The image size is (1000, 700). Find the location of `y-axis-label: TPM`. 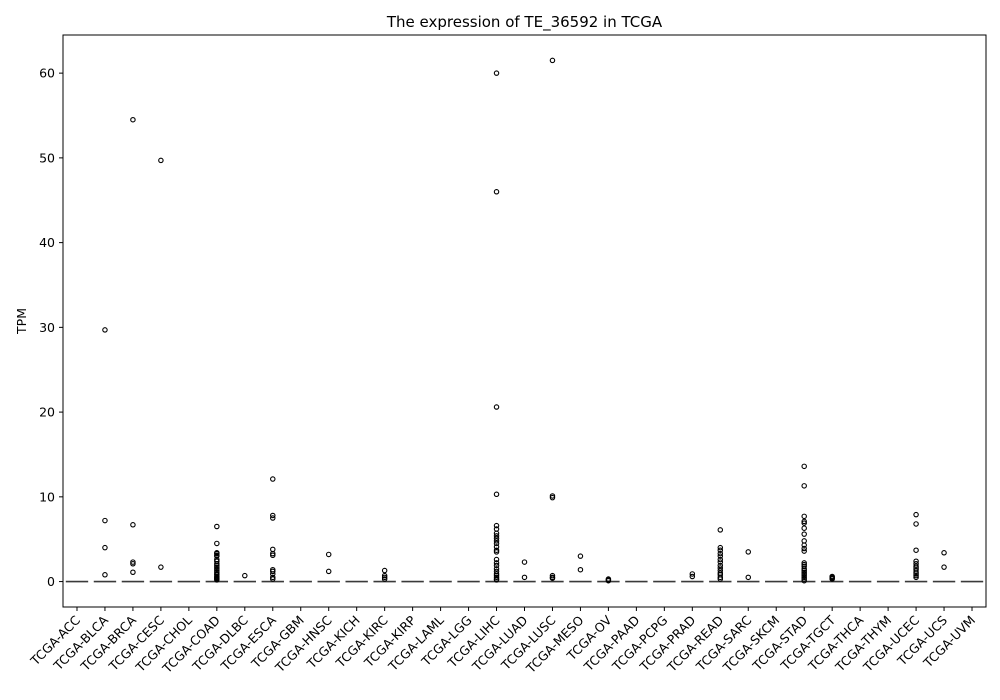

y-axis-label: TPM is located at coordinates (21, 321).